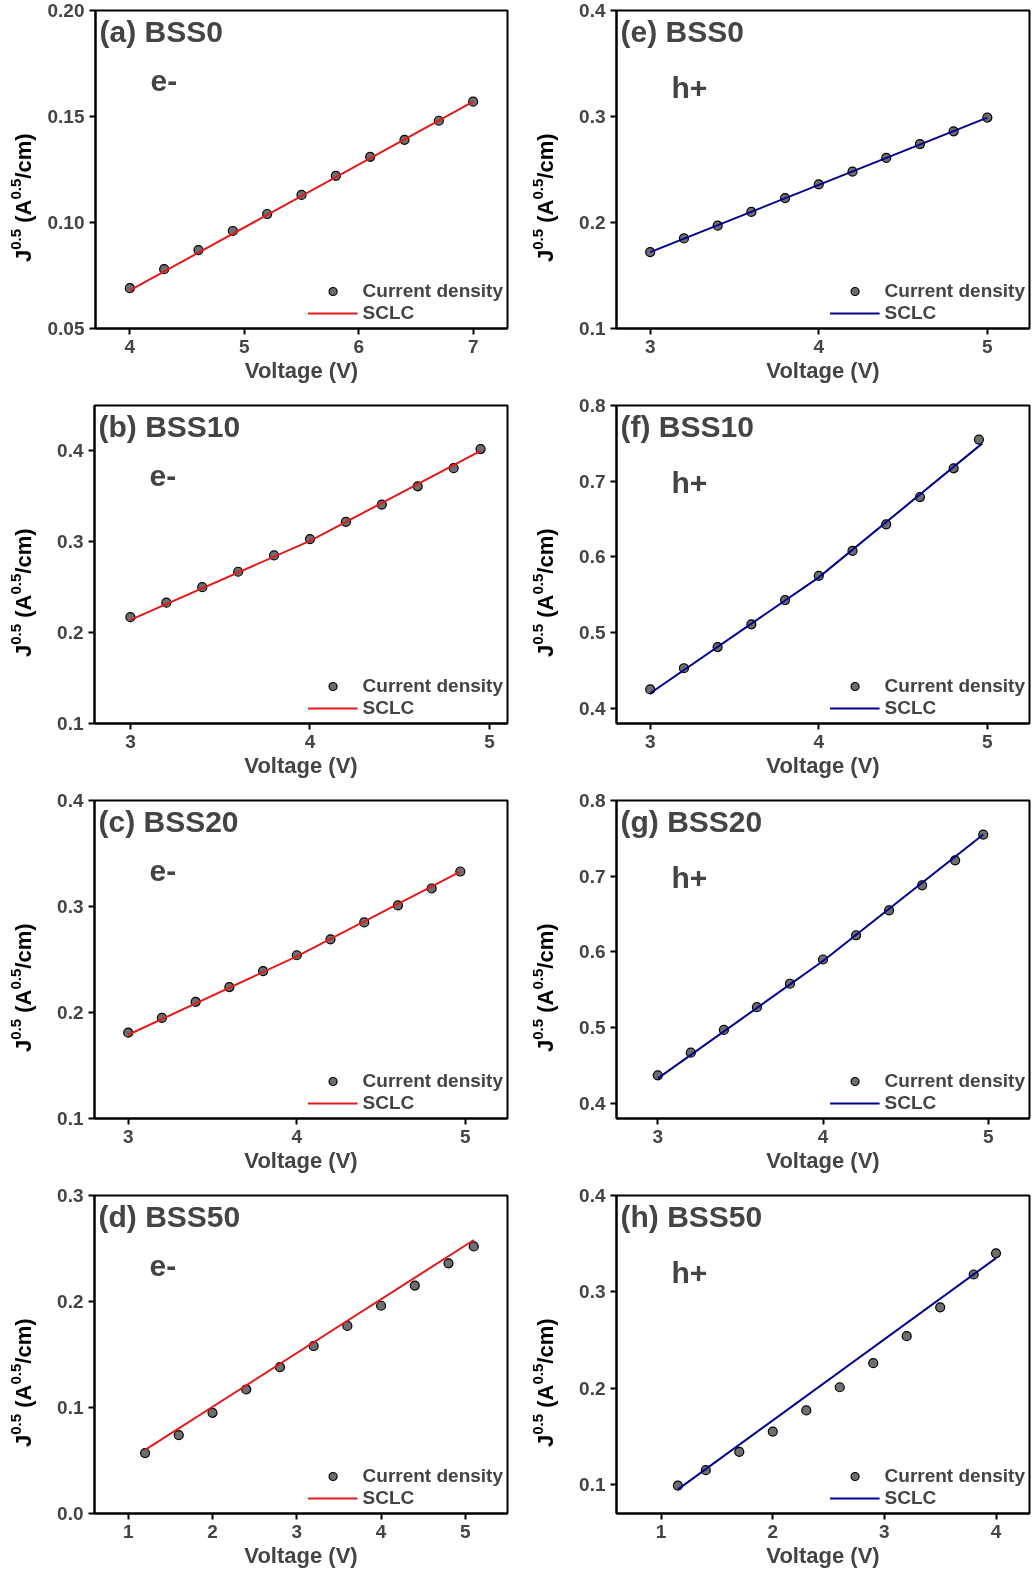 This screenshot has height=1573, width=1034. I want to click on y-tick-label: 0.6, so click(592, 557).